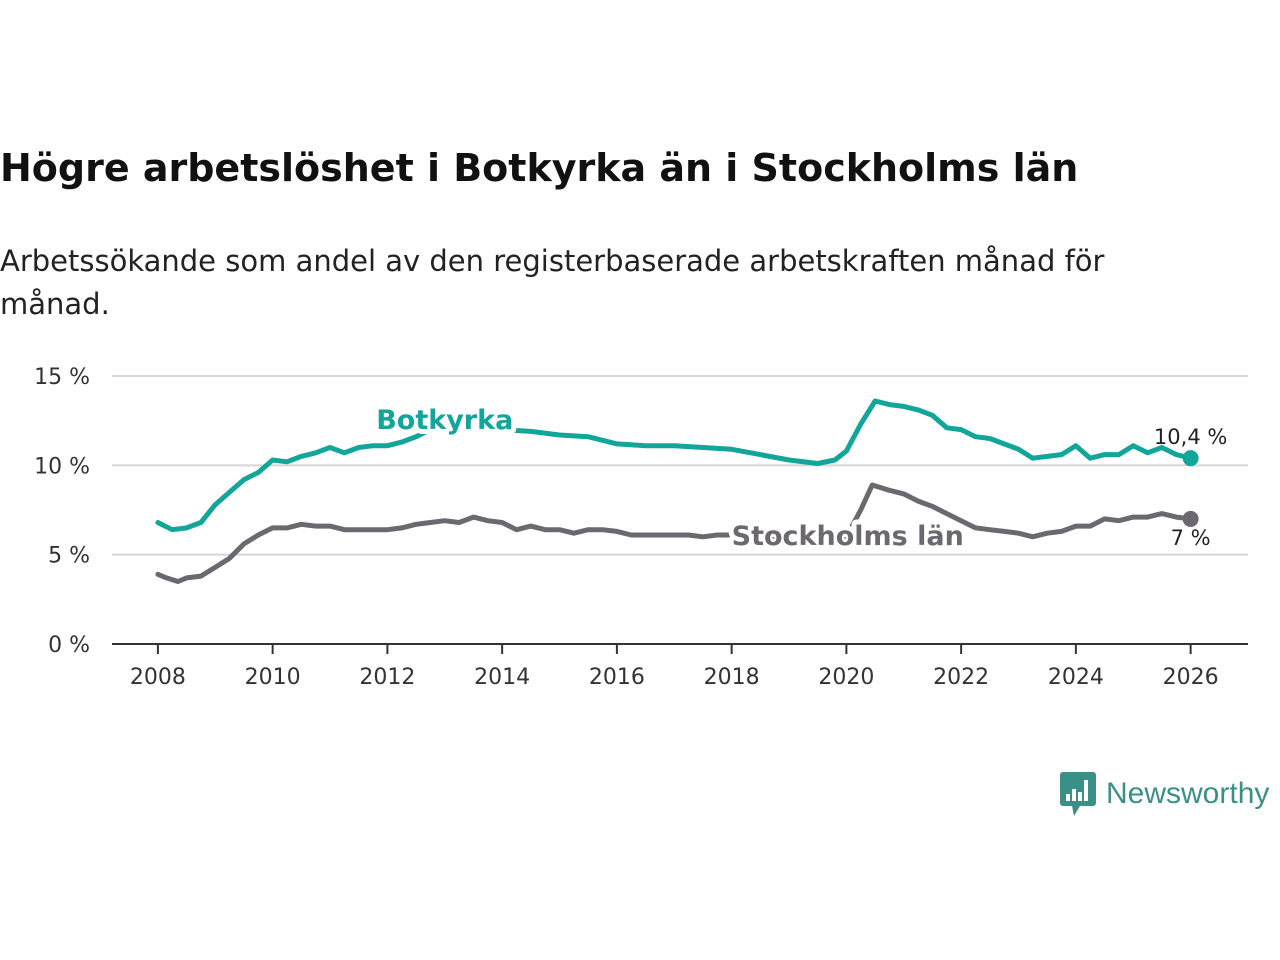  I want to click on x-tick-label: 2026, so click(1191, 677).